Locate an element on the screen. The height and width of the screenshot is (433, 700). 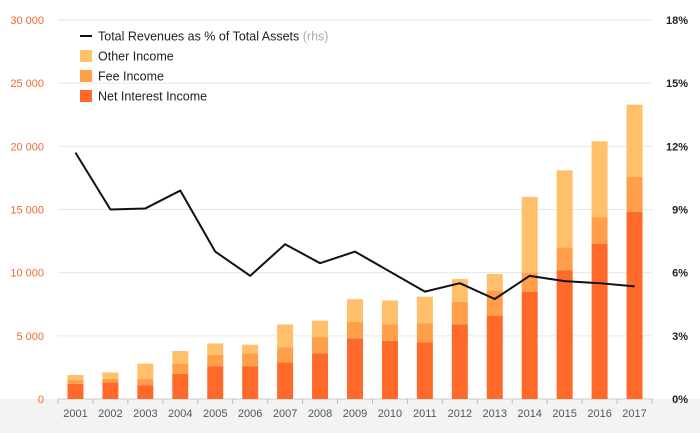
y-left-tick-label: 25 000 is located at coordinates (27, 84).